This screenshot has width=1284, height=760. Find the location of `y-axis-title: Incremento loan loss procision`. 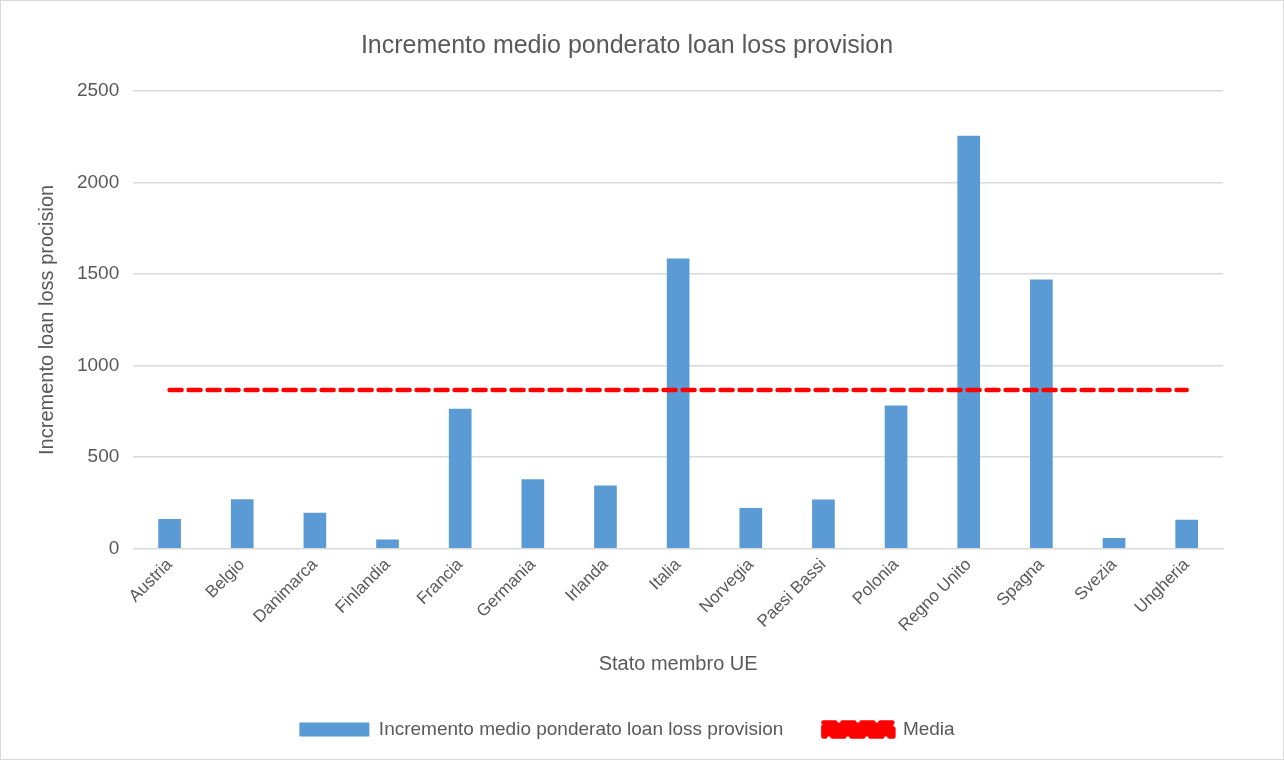

y-axis-title: Incremento loan loss procision is located at coordinates (45, 319).